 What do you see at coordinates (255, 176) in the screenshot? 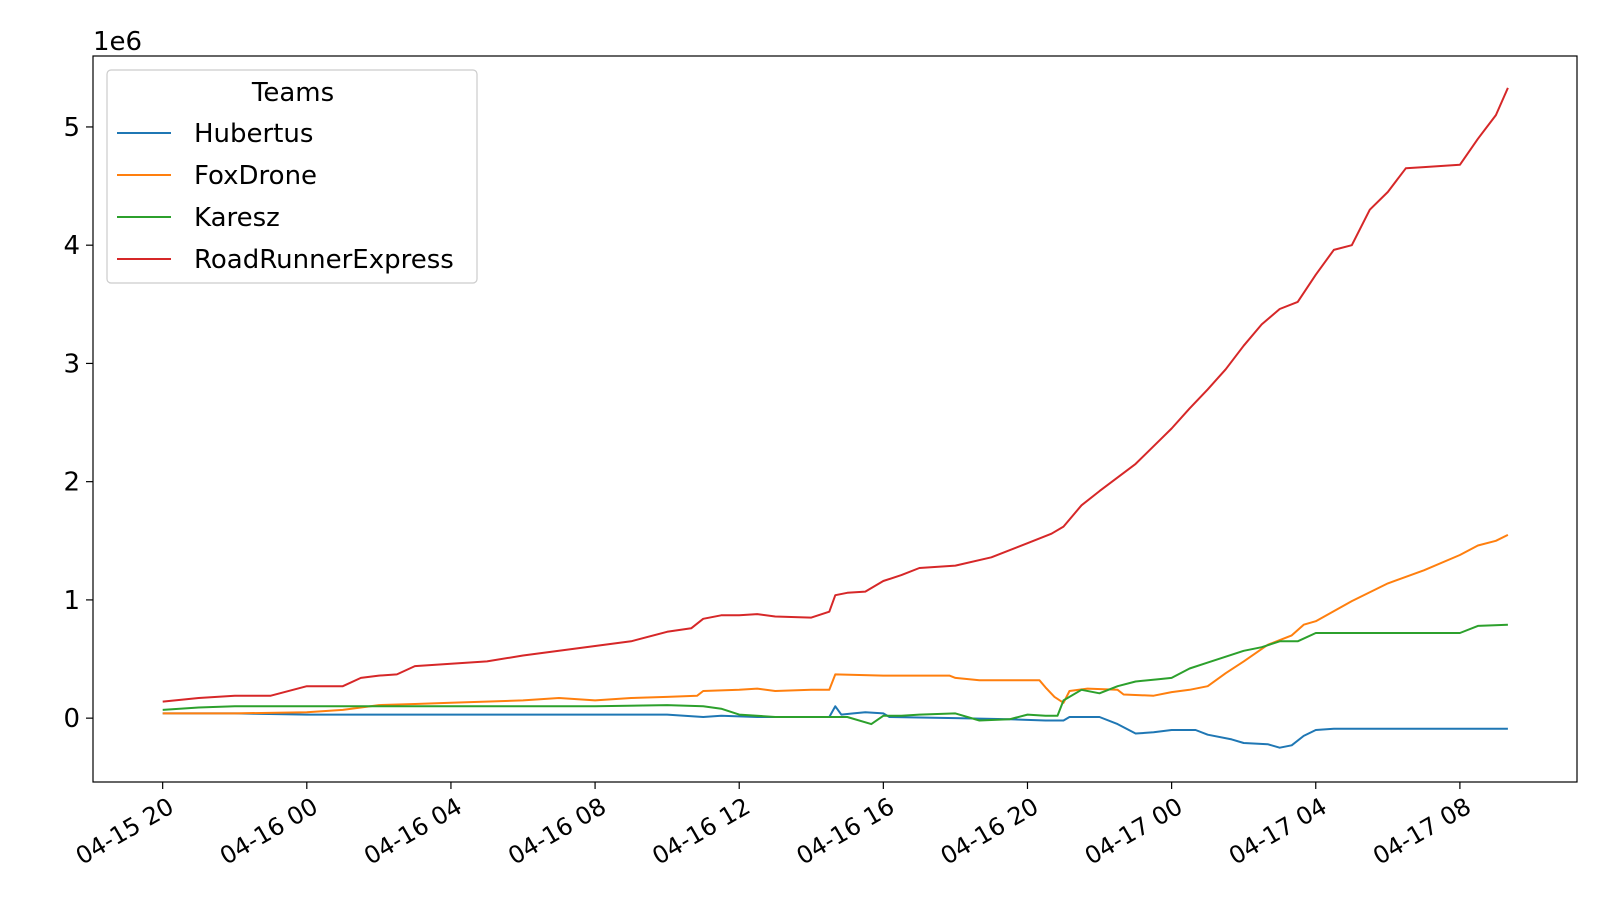
I see `legend-label-1: FoxDrone` at bounding box center [255, 176].